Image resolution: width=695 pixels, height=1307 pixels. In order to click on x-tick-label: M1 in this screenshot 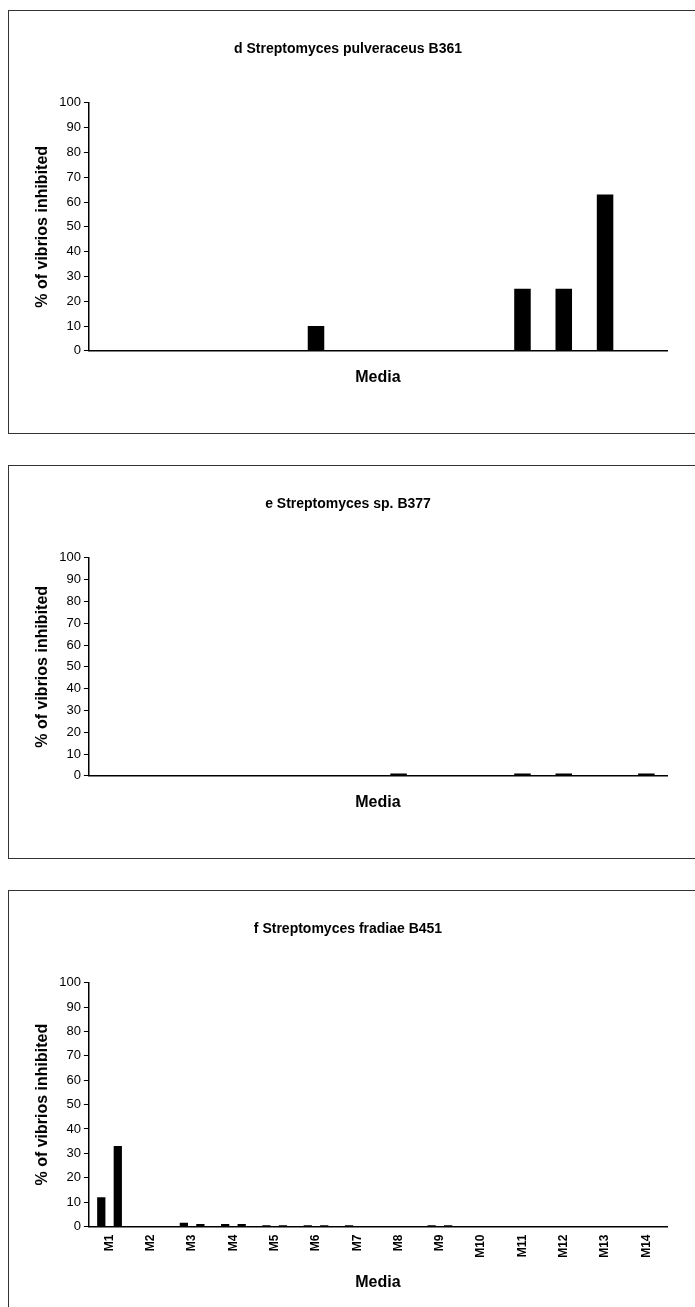, I will do `click(108, 1243)`.